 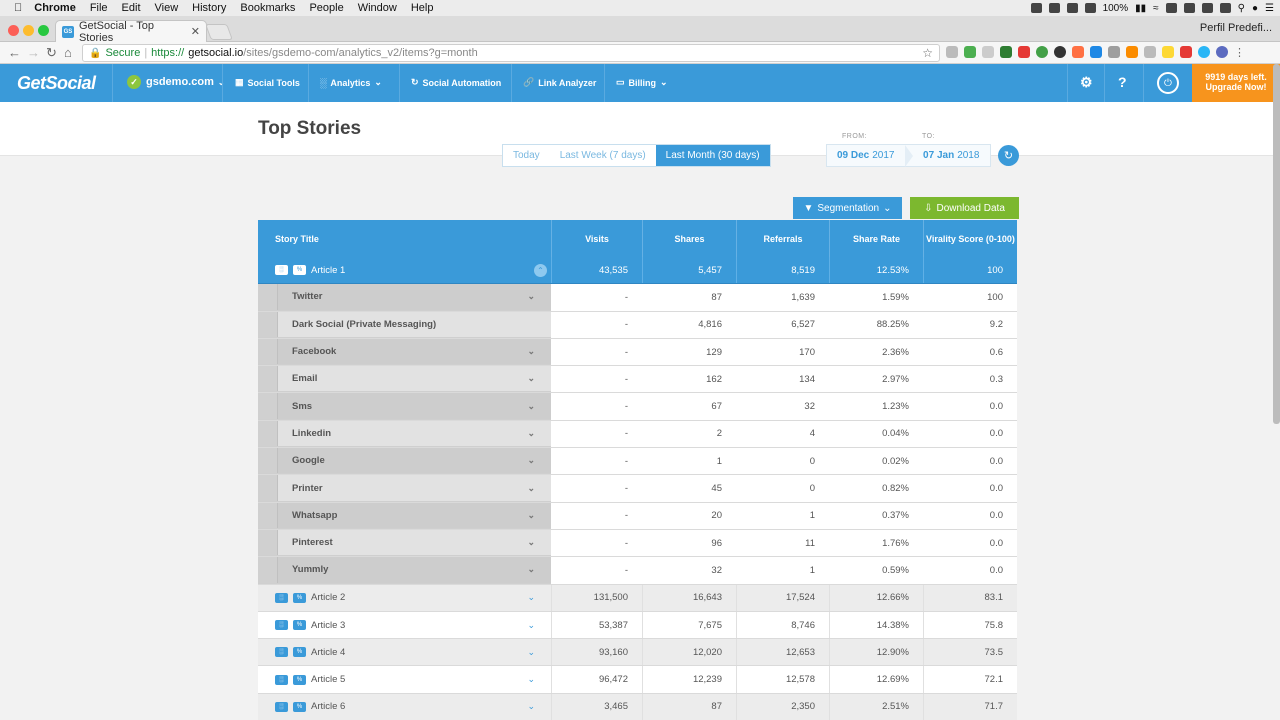 I want to click on story-title: Article 5, so click(x=328, y=680).